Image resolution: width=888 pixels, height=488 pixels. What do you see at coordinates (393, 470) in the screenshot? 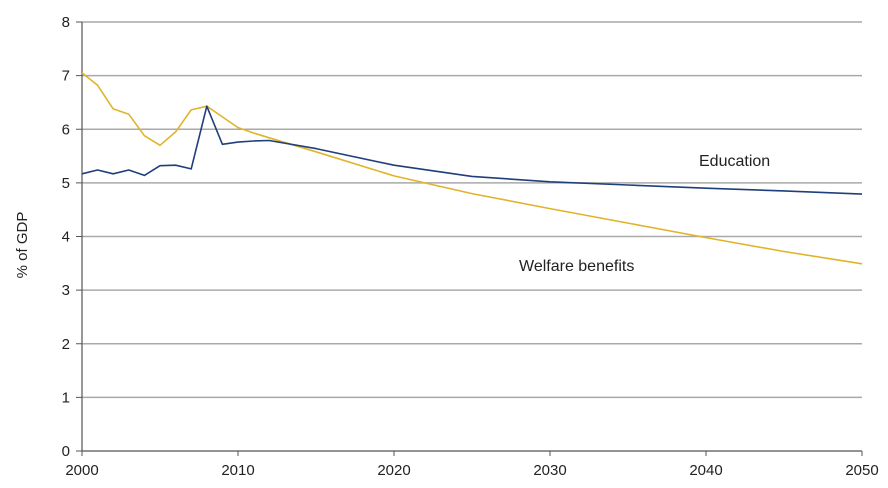
I see `x-tick-label-2020: 2020` at bounding box center [393, 470].